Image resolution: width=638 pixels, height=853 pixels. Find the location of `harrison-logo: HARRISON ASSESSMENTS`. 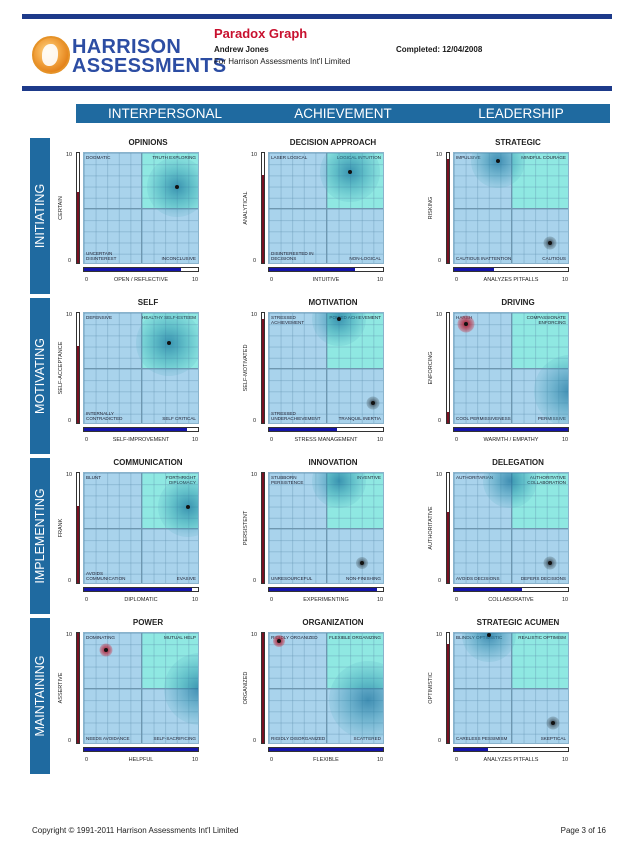

harrison-logo: HARRISON ASSESSMENTS is located at coordinates (129, 57).